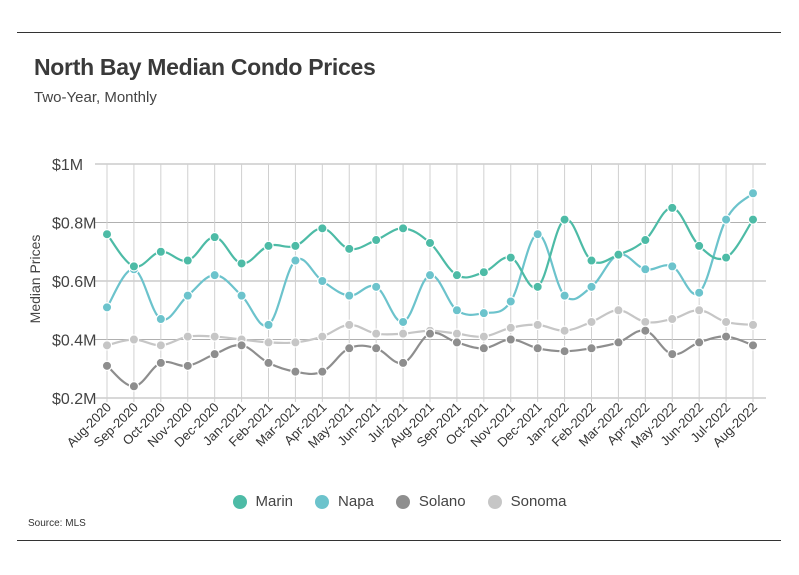  I want to click on legend: Marin Napa Solano Sonoma, so click(399, 501).